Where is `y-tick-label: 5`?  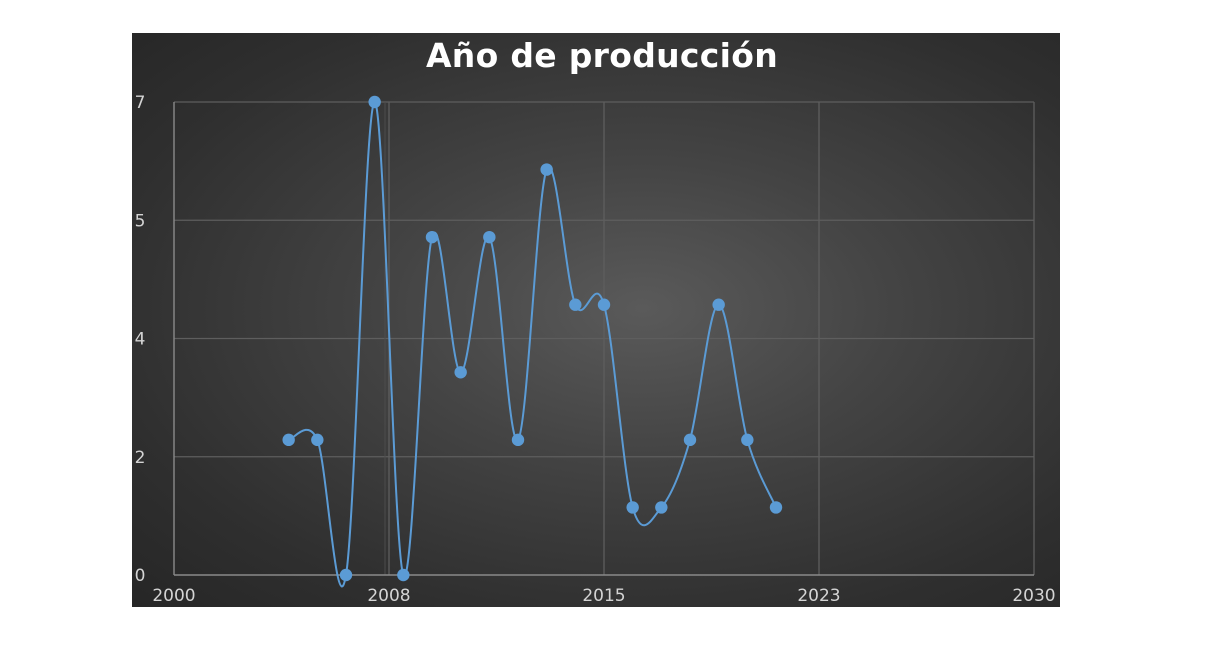 y-tick-label: 5 is located at coordinates (140, 221).